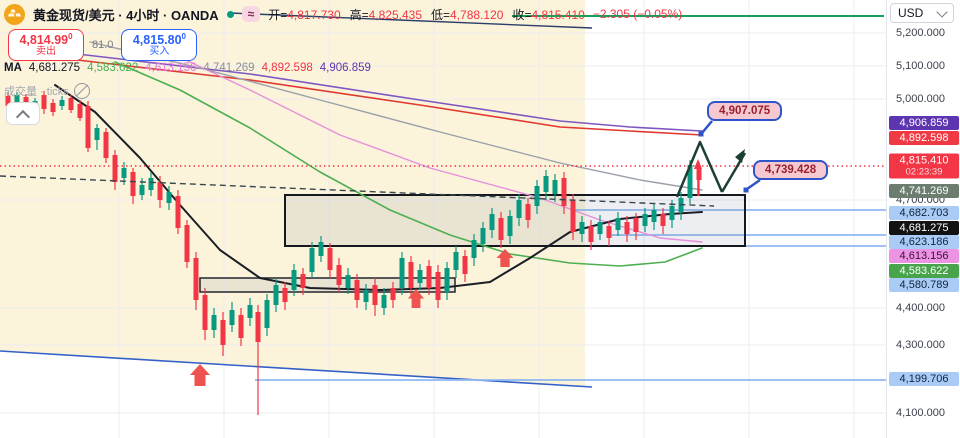 Image resolution: width=960 pixels, height=438 pixels. Describe the element at coordinates (515, 220) in the screenshot. I see `rectangle-zone-drawing` at that location.